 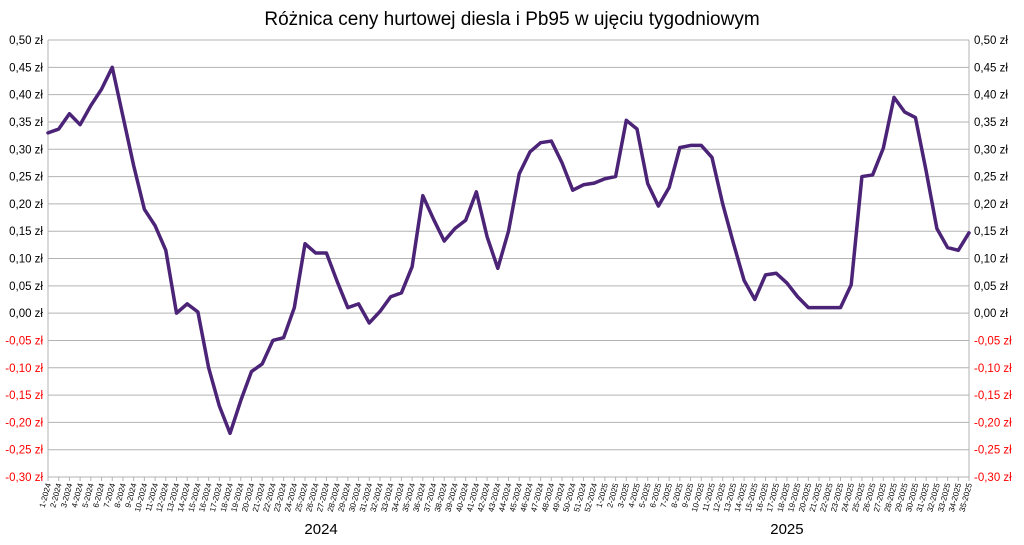 I want to click on y-tick-label-right: 0,50 zł, so click(x=991, y=41).